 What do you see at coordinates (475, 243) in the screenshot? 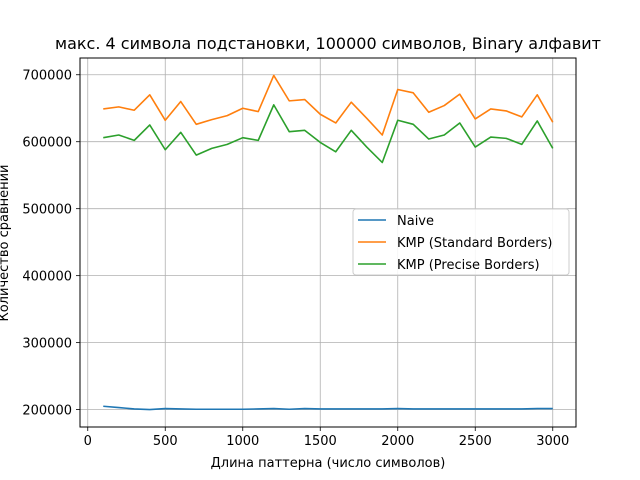
I see `legend-label: KMP (Standard Borders)` at bounding box center [475, 243].